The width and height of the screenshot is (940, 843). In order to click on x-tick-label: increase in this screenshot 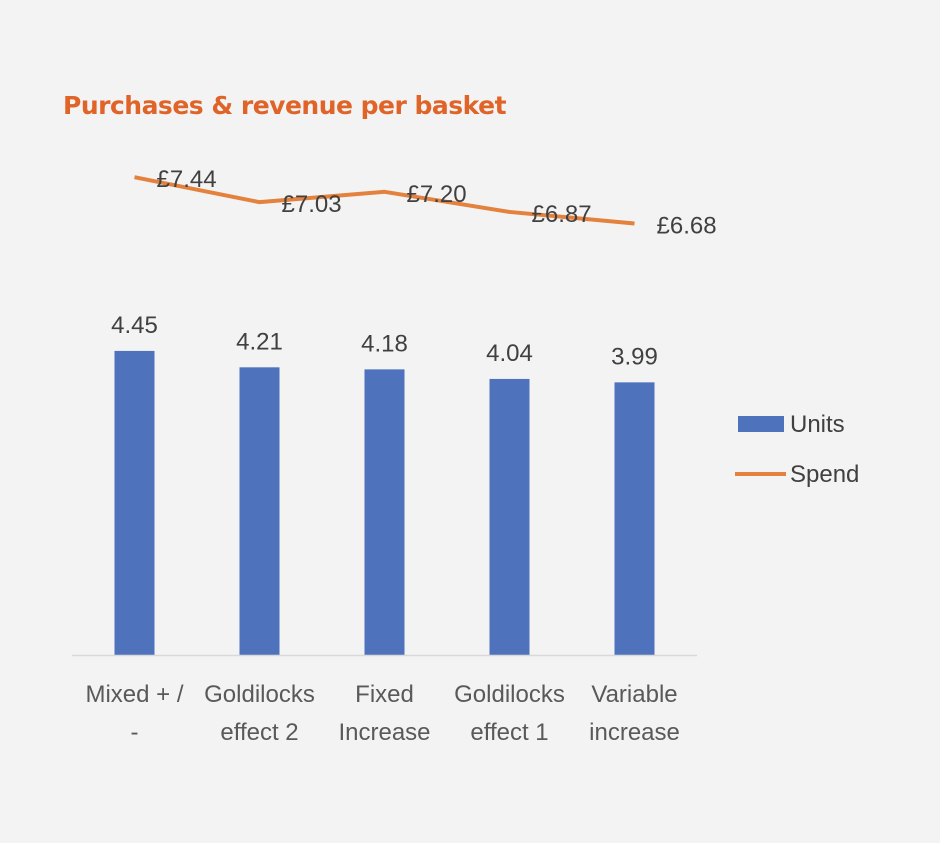, I will do `click(634, 732)`.